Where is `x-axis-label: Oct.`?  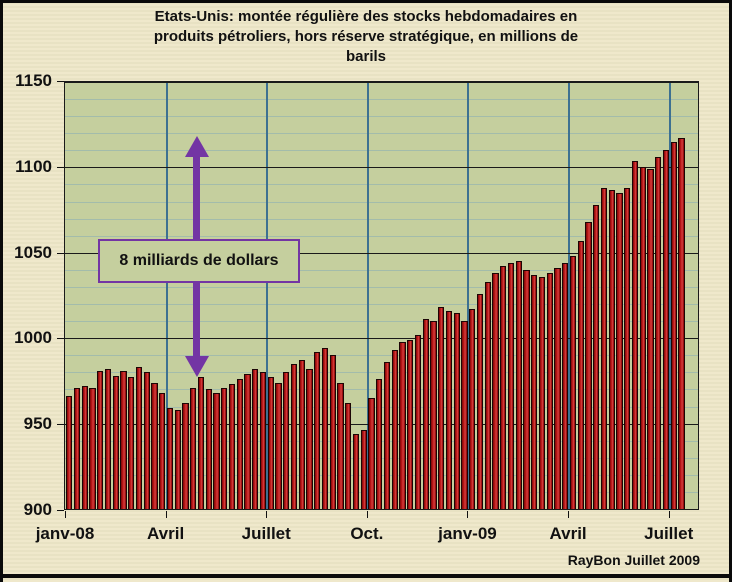
x-axis-label: Oct. is located at coordinates (367, 533).